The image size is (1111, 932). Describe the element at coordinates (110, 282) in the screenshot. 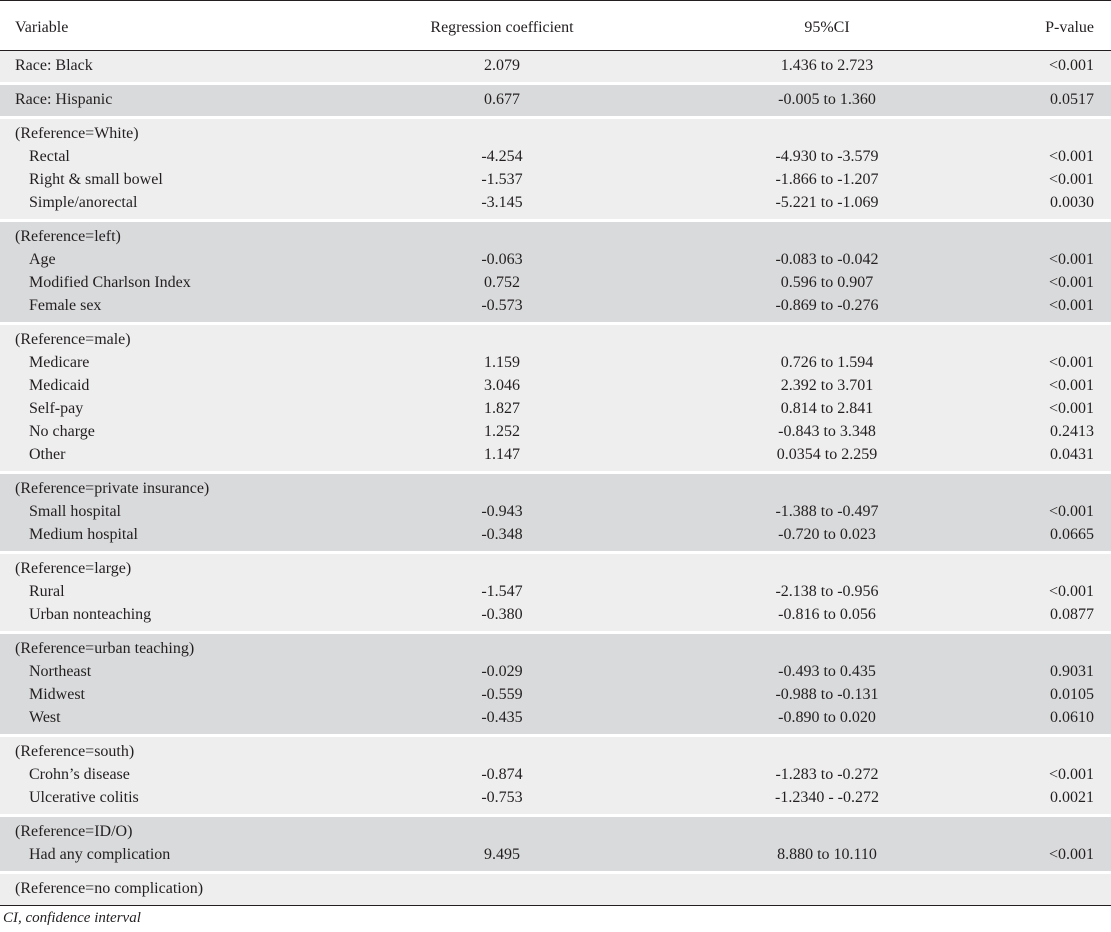

I see `row-label: Modified Charlson Index` at that location.